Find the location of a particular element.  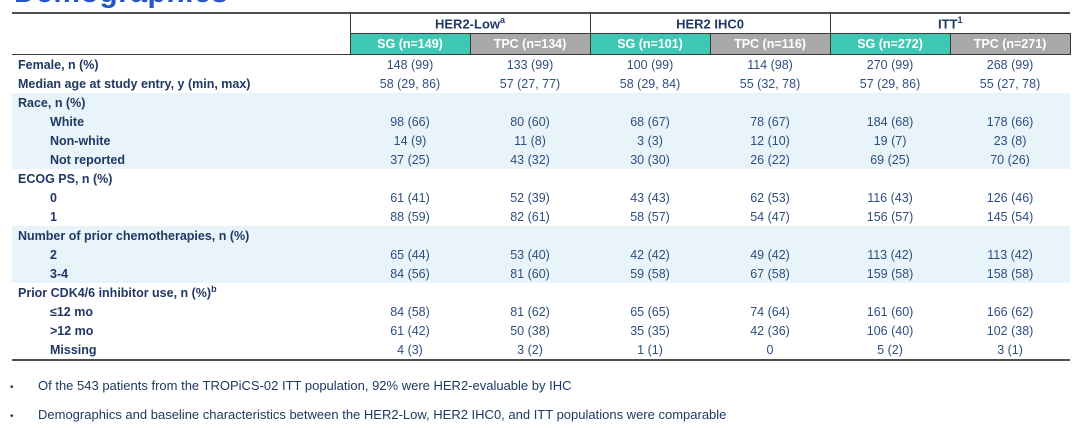

cell-value: 35 (35) is located at coordinates (650, 330).